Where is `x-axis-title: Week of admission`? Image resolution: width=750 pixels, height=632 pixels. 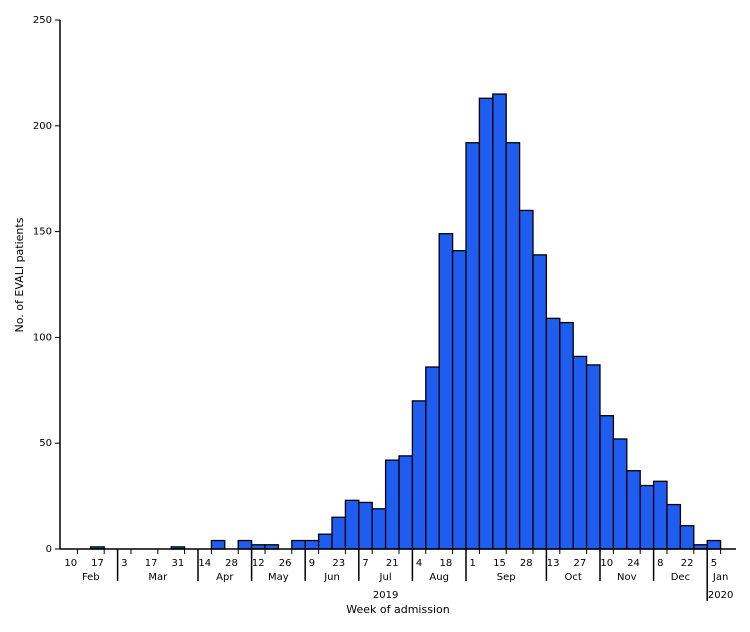
x-axis-title: Week of admission is located at coordinates (397, 609).